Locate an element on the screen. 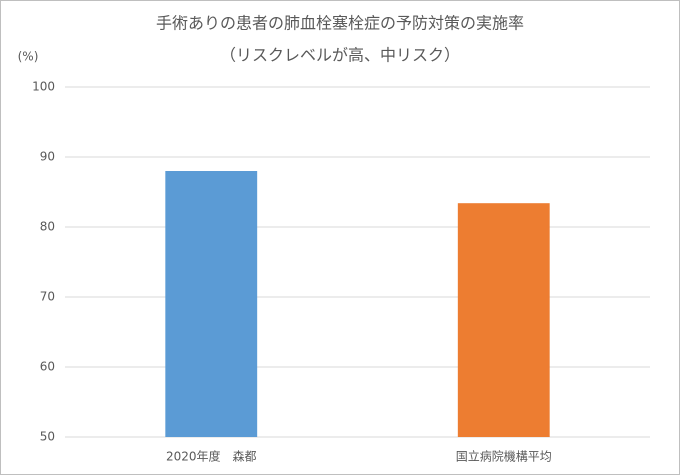 This screenshot has width=680, height=475. y-tick-label: 90 is located at coordinates (47, 157).